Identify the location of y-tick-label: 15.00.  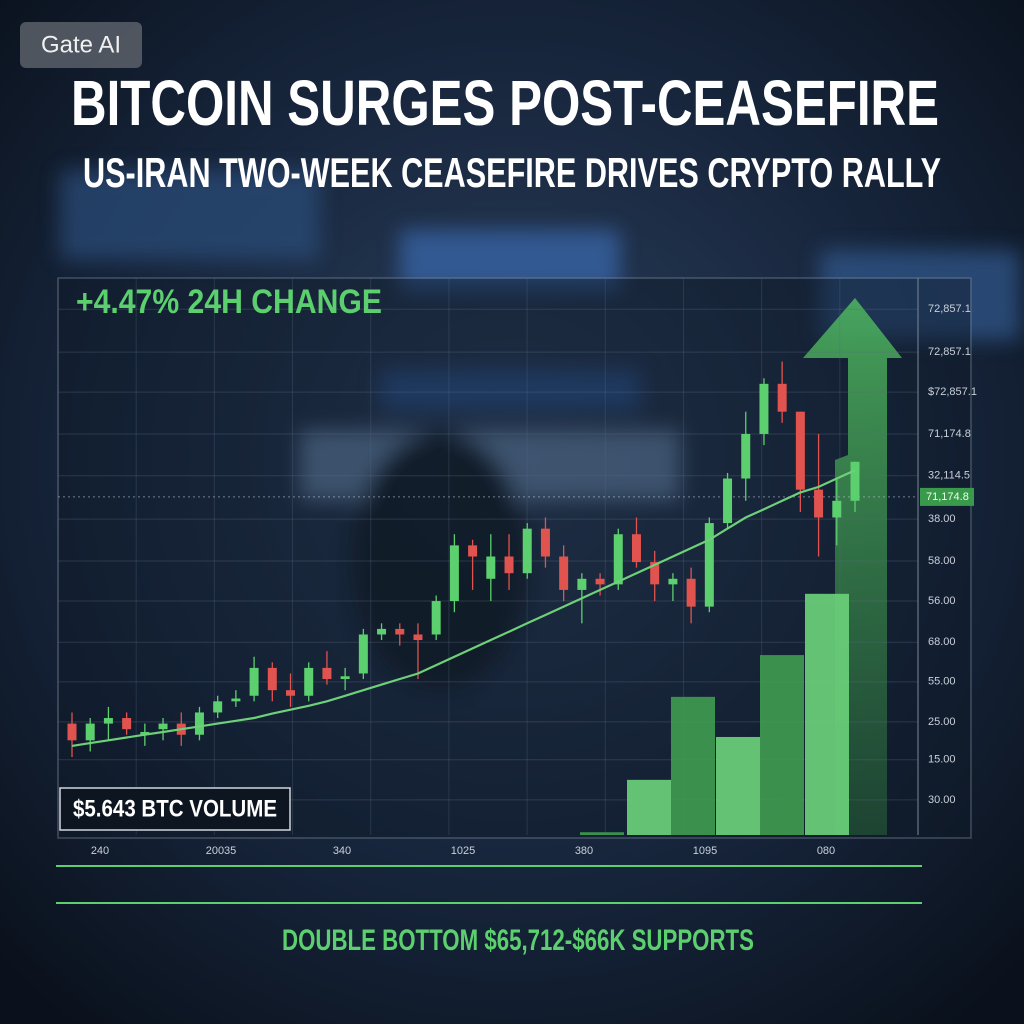
(942, 760).